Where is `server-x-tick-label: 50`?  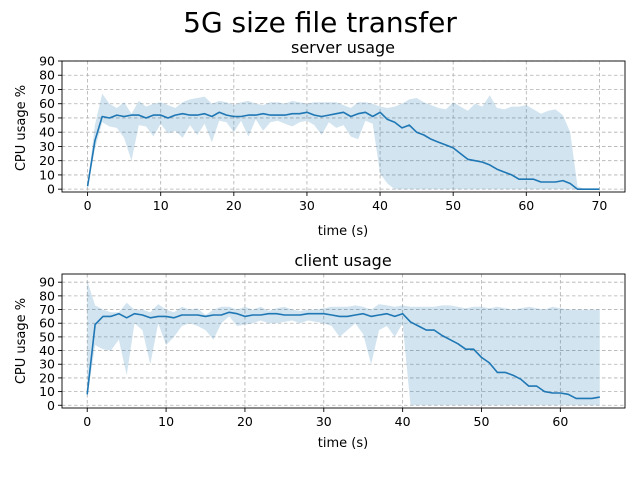 server-x-tick-label: 50 is located at coordinates (453, 205).